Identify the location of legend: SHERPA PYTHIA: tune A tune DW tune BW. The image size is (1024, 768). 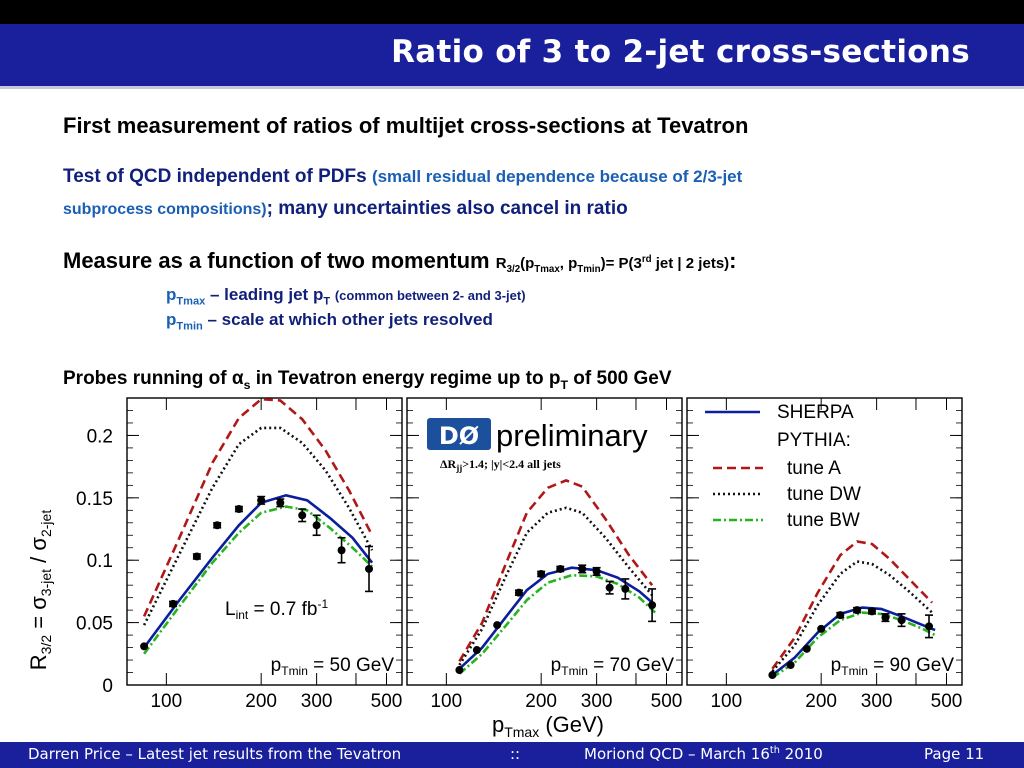
(783, 466).